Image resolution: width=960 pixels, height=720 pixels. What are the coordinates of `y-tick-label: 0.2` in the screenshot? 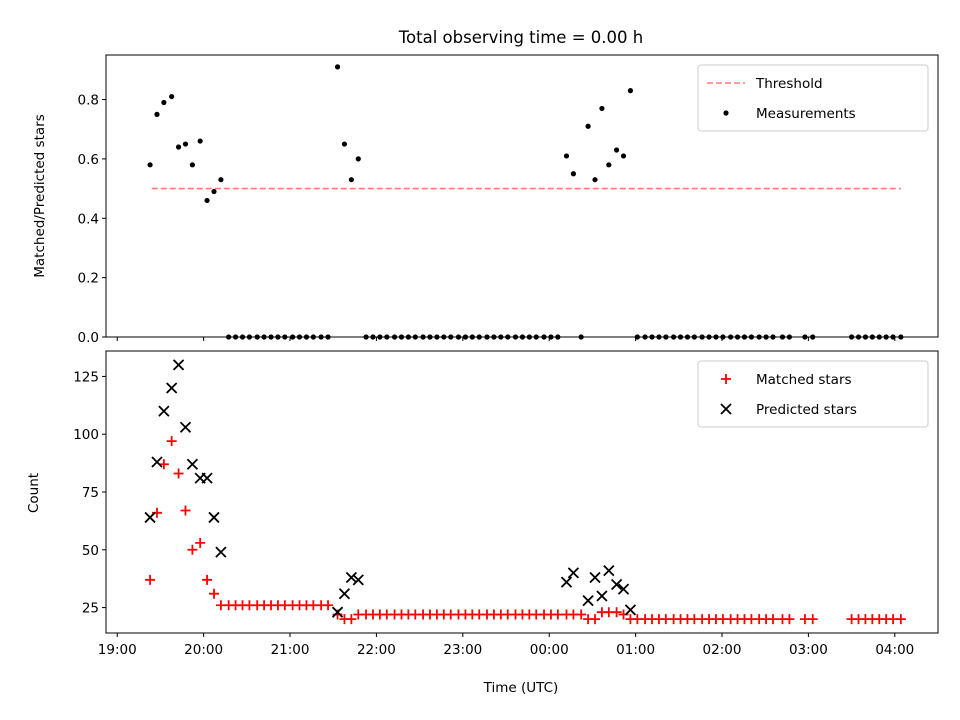 It's located at (88, 279).